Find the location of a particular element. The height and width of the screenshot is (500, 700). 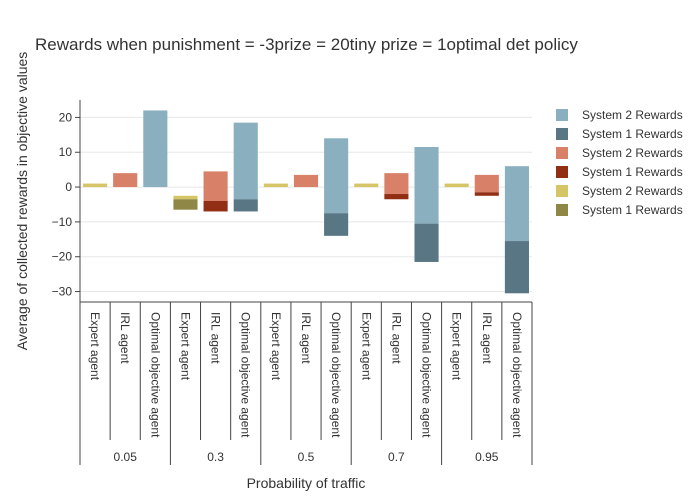

y-axis: 20 10 0 −10 −20 −30 is located at coordinates (66, 201).